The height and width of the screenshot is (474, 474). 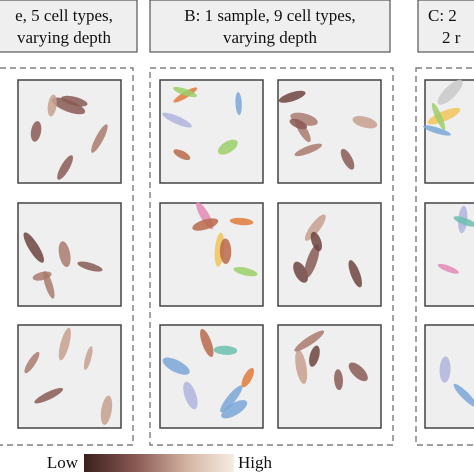 I want to click on panel-c: C: 2 2 r, so click(x=444, y=223).